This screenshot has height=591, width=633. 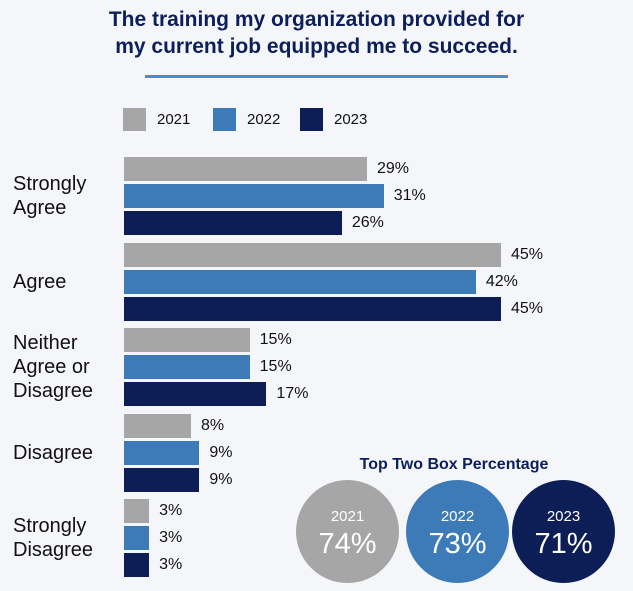 I want to click on bar-agree-2022, so click(x=300, y=281).